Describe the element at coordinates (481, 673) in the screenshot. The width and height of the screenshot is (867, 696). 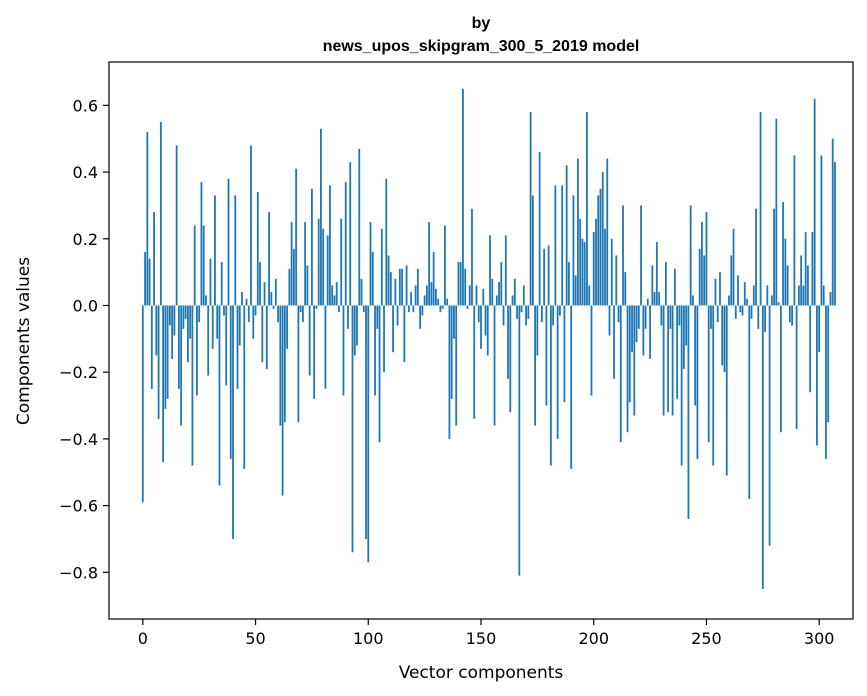
I see `x-axis-label: Vector components` at that location.